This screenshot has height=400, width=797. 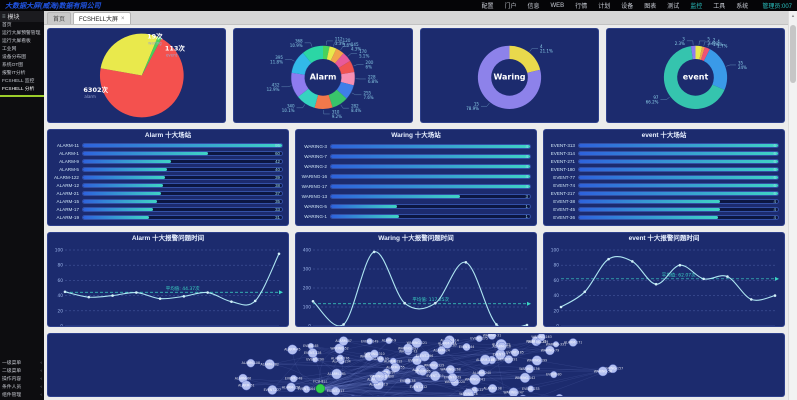 What do you see at coordinates (277, 202) in the screenshot?
I see `bar-value: 35` at bounding box center [277, 202].